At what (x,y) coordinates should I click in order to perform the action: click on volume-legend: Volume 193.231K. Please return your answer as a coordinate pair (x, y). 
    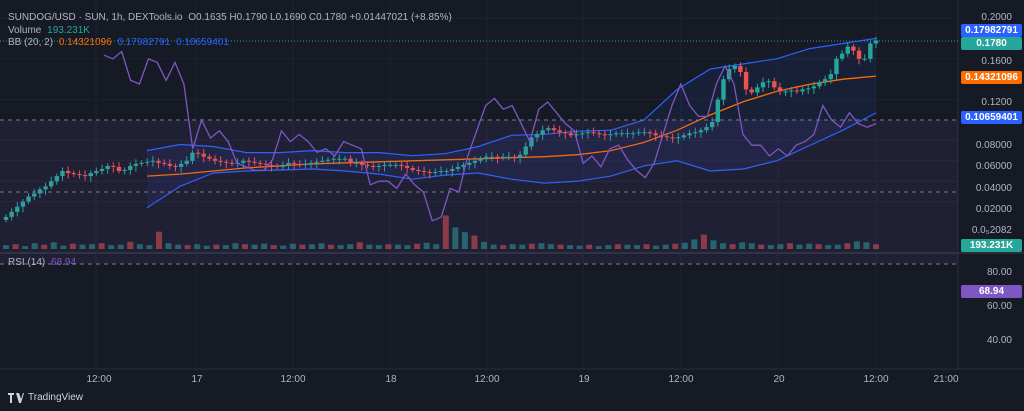
    Looking at the image, I should click on (49, 31).